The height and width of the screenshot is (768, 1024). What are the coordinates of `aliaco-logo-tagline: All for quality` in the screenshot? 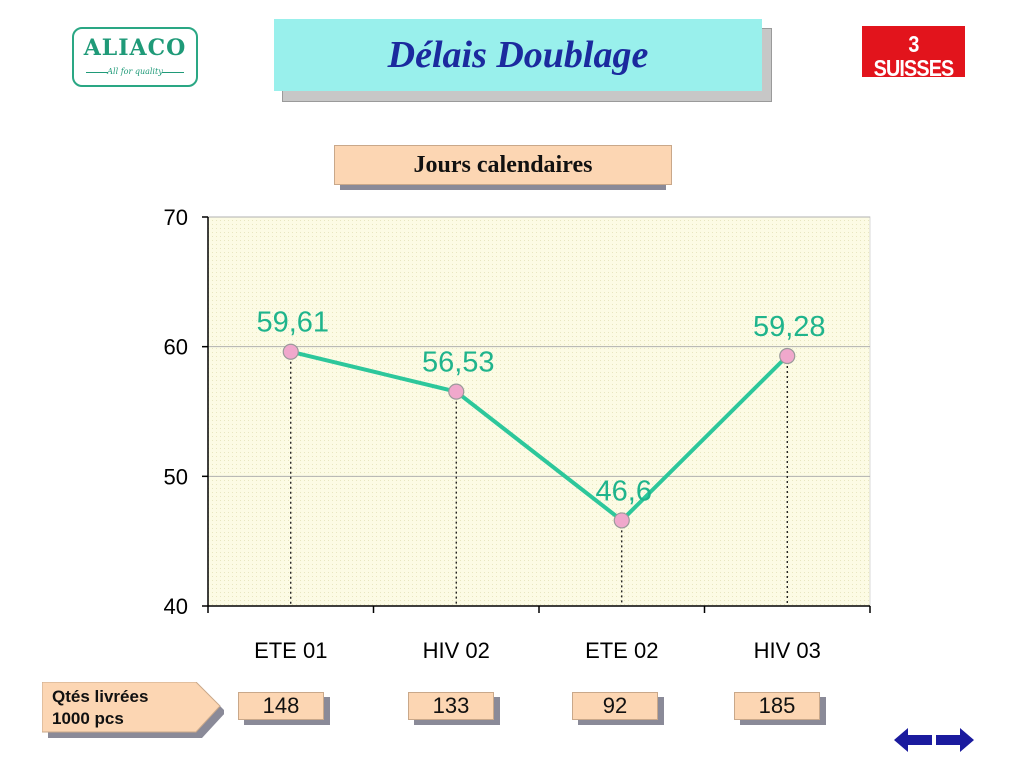 It's located at (135, 71).